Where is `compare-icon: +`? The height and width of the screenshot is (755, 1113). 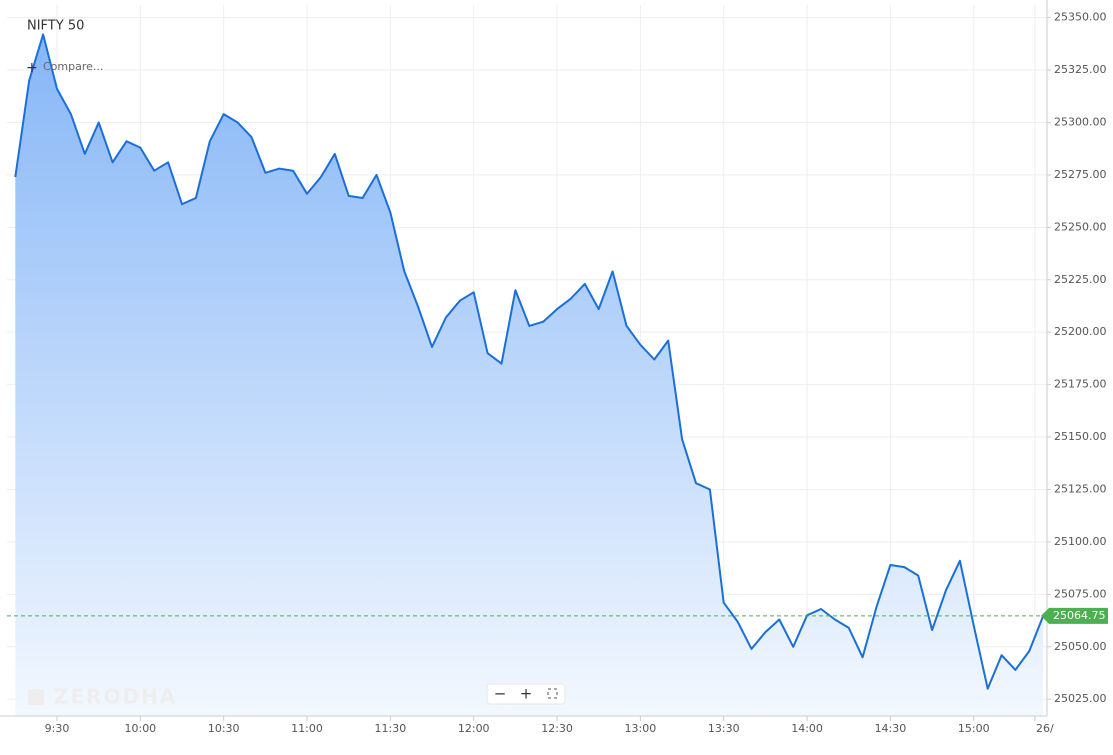
compare-icon: + is located at coordinates (32, 68).